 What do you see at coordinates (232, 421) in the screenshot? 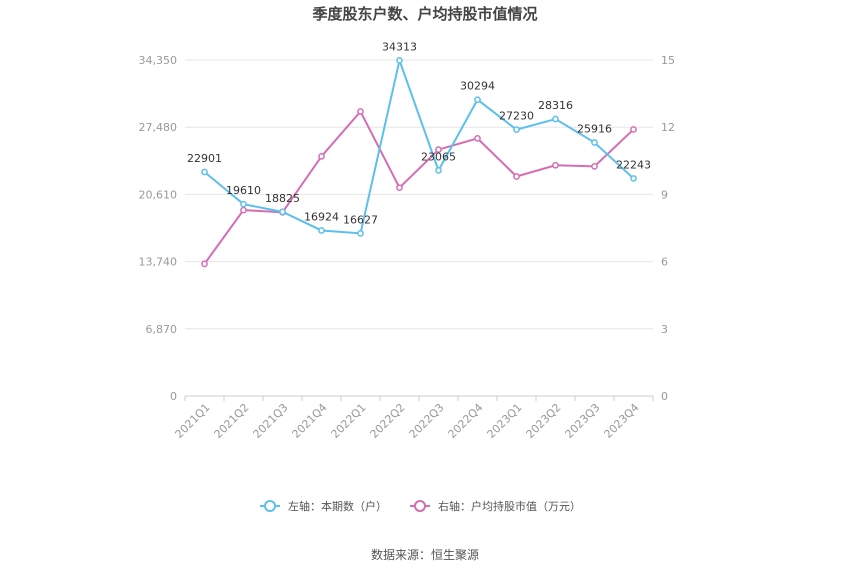
I see `x-tick-label: 2021Q2` at bounding box center [232, 421].